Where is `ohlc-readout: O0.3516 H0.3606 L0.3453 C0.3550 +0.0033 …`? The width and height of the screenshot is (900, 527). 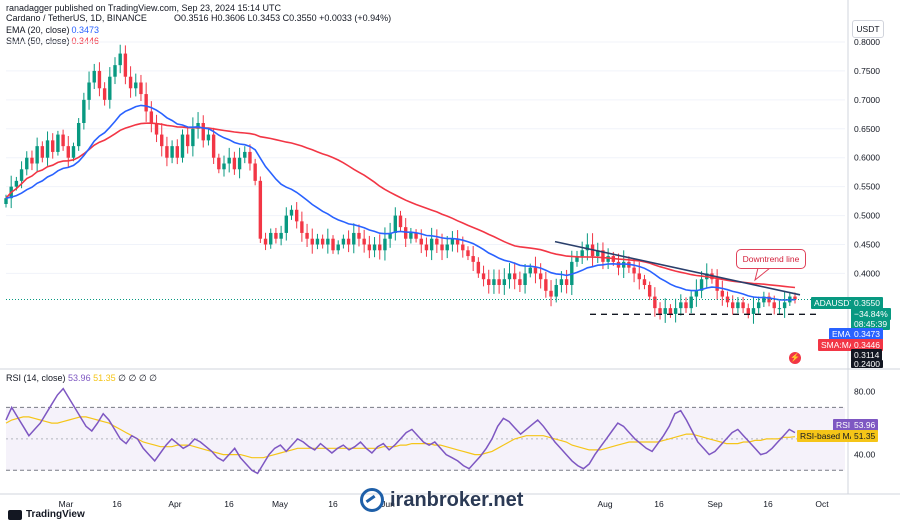
ohlc-readout: O0.3516 H0.3606 L0.3453 C0.3550 +0.0033 … is located at coordinates (283, 18).